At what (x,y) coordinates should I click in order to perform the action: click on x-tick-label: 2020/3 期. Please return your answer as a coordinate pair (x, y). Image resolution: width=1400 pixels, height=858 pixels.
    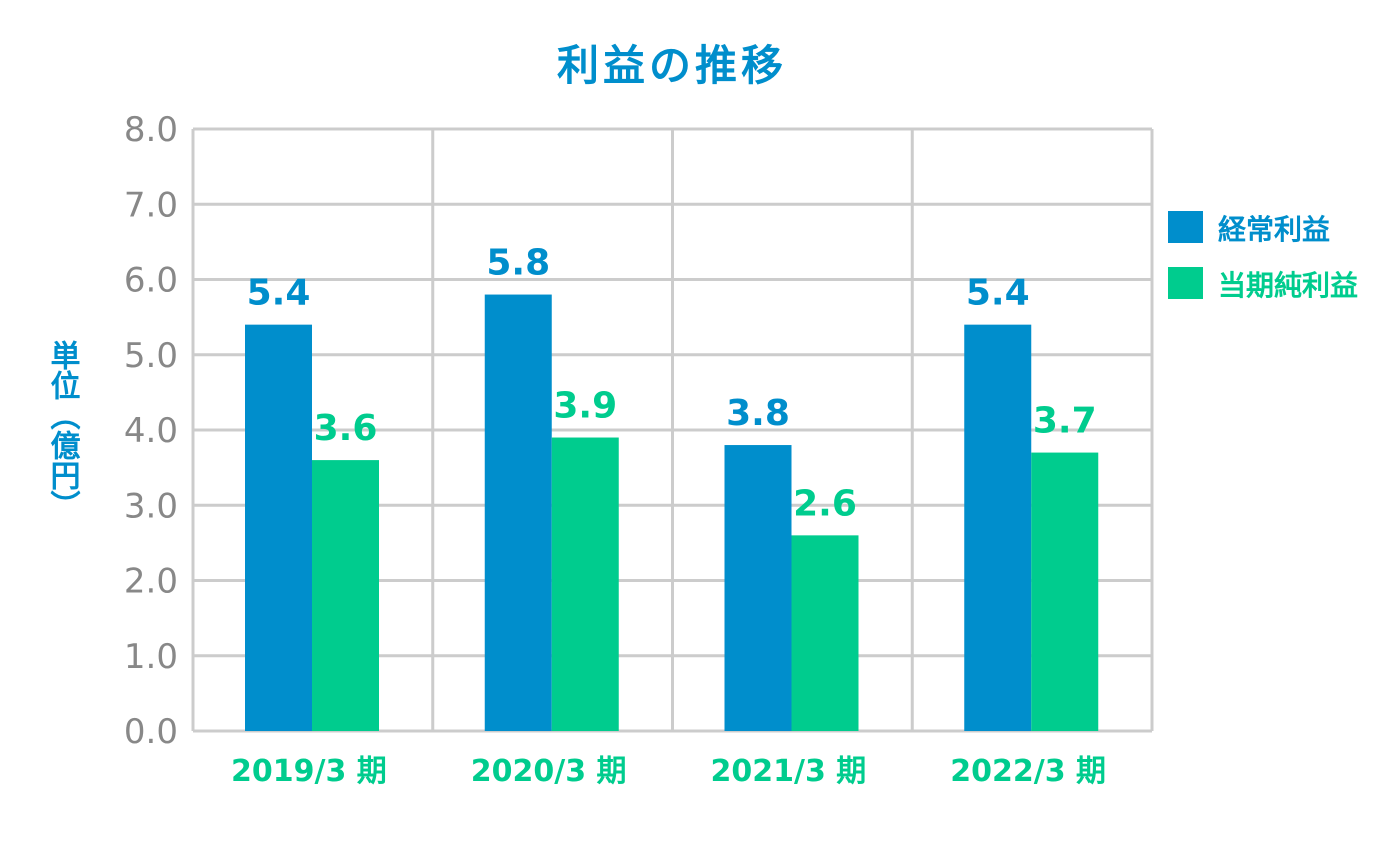
    Looking at the image, I should click on (549, 771).